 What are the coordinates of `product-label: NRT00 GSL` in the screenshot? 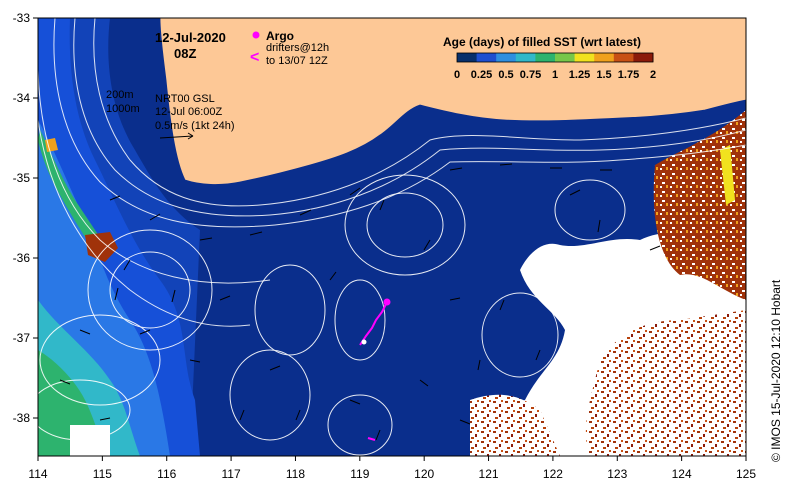 It's located at (185, 99).